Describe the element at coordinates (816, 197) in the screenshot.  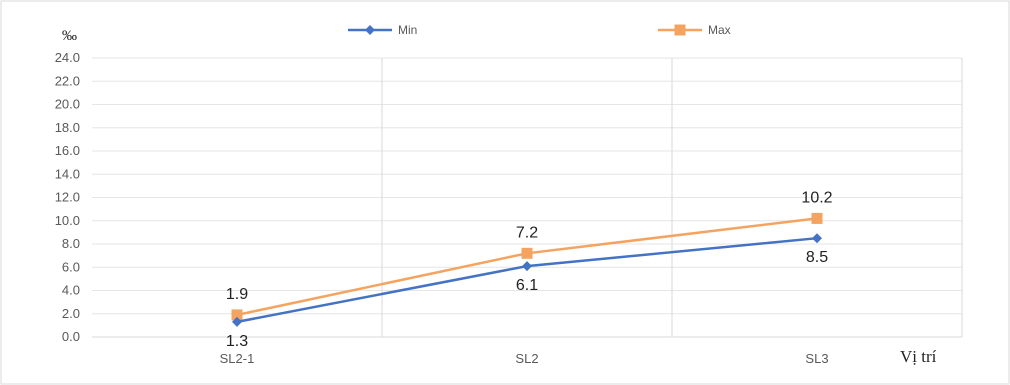
I see `data-label-max: 10.2` at that location.